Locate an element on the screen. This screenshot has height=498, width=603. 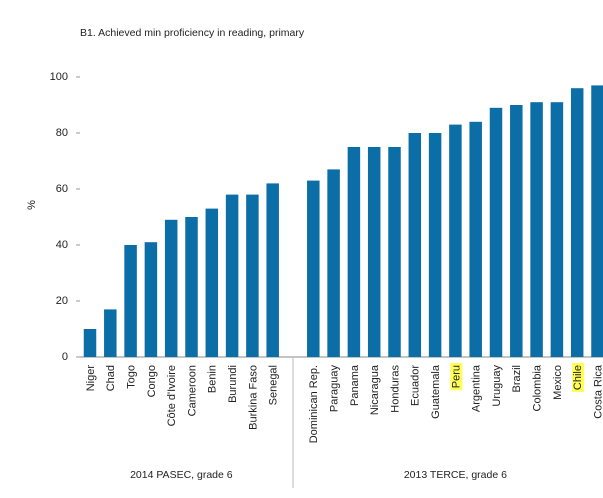
x-tick-label: Burundi is located at coordinates (233, 384).